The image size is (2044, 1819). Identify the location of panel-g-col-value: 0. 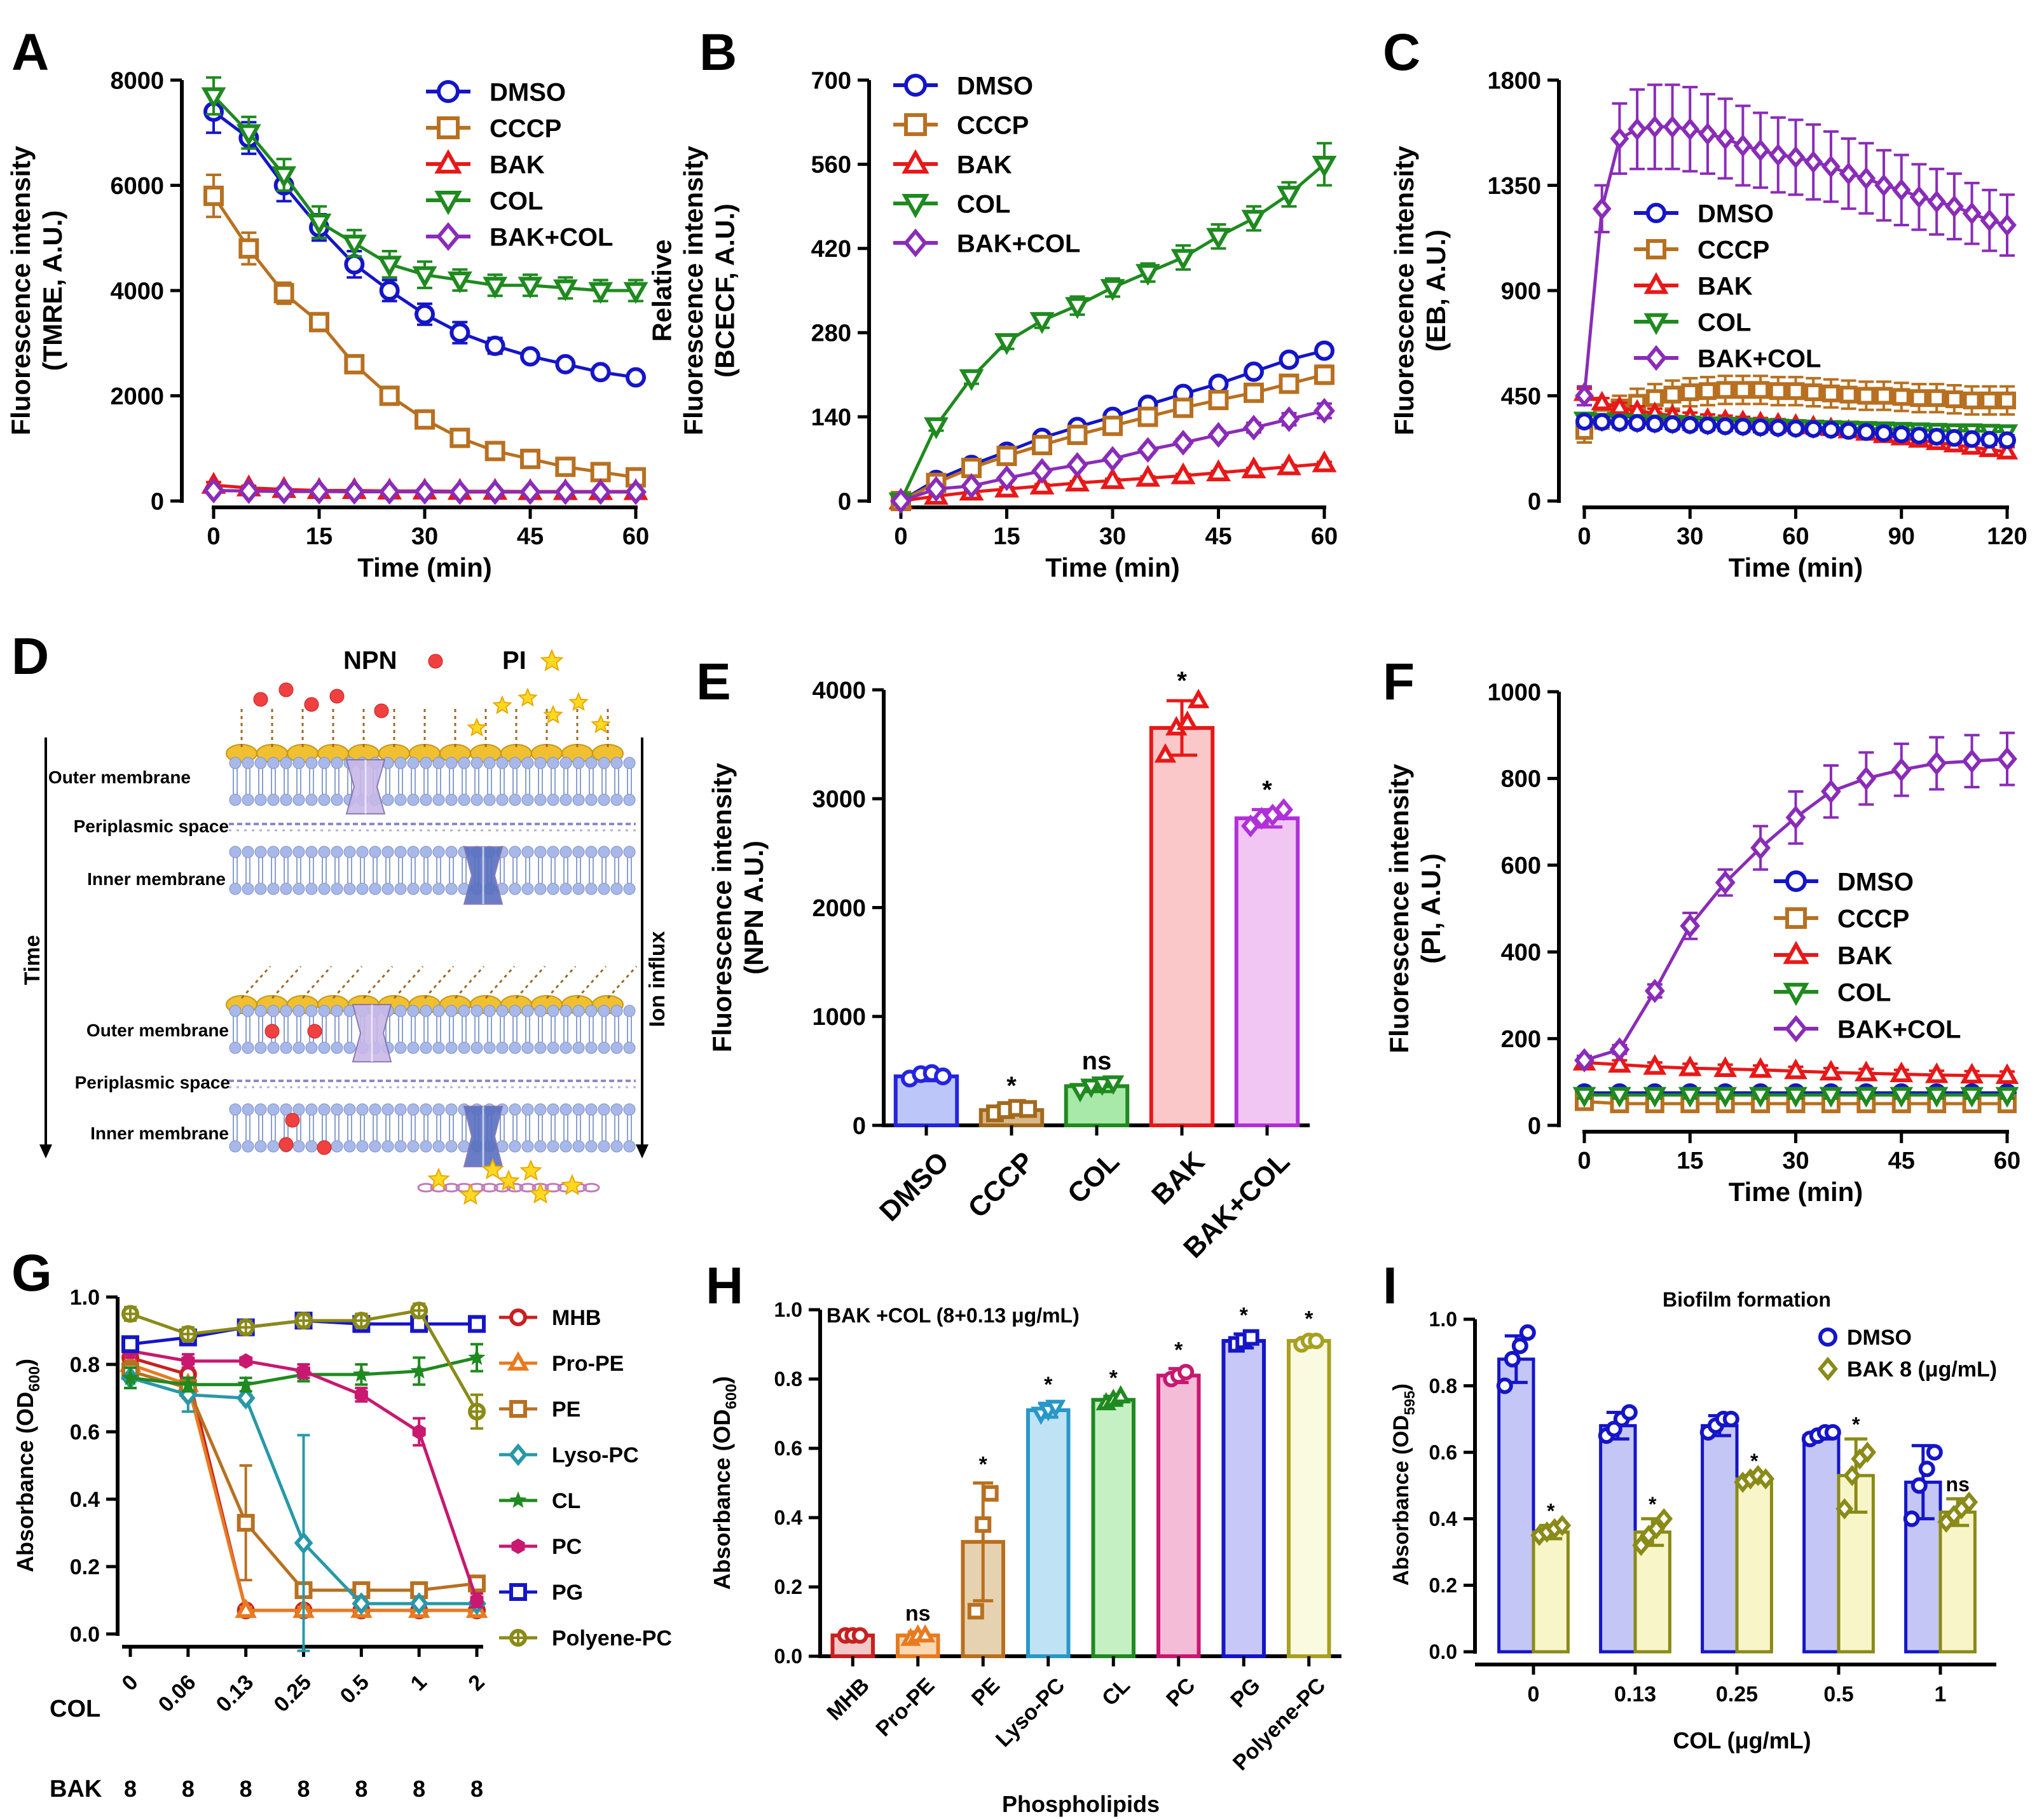
(129, 1683).